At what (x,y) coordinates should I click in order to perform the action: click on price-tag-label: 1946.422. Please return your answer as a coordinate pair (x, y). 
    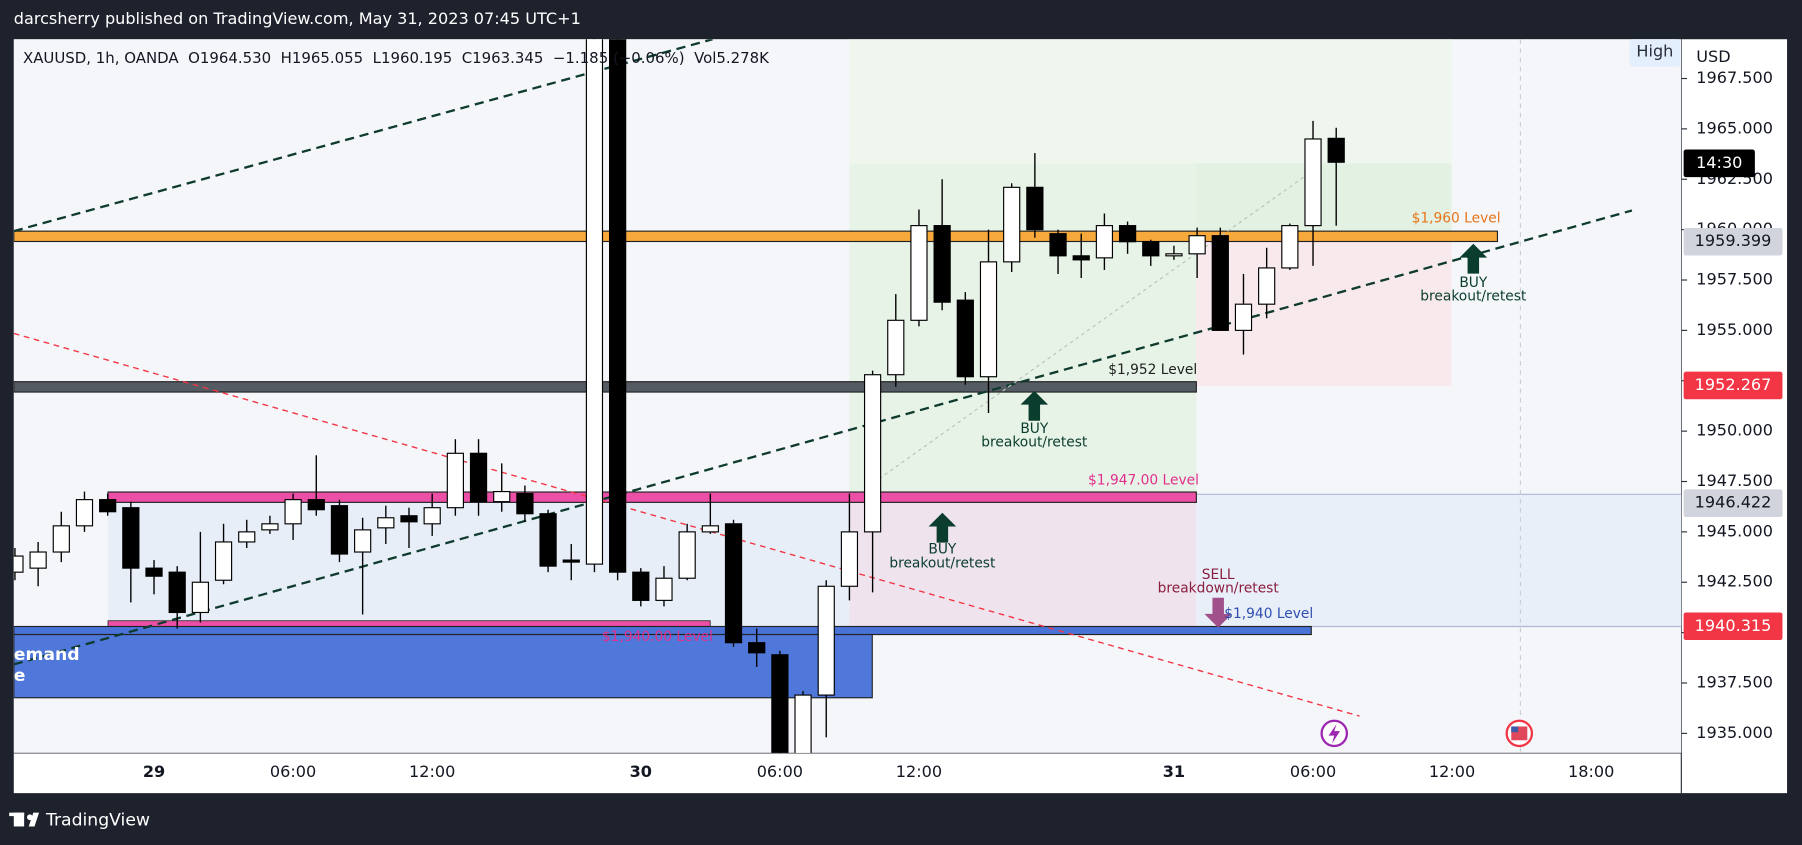
    Looking at the image, I should click on (1733, 502).